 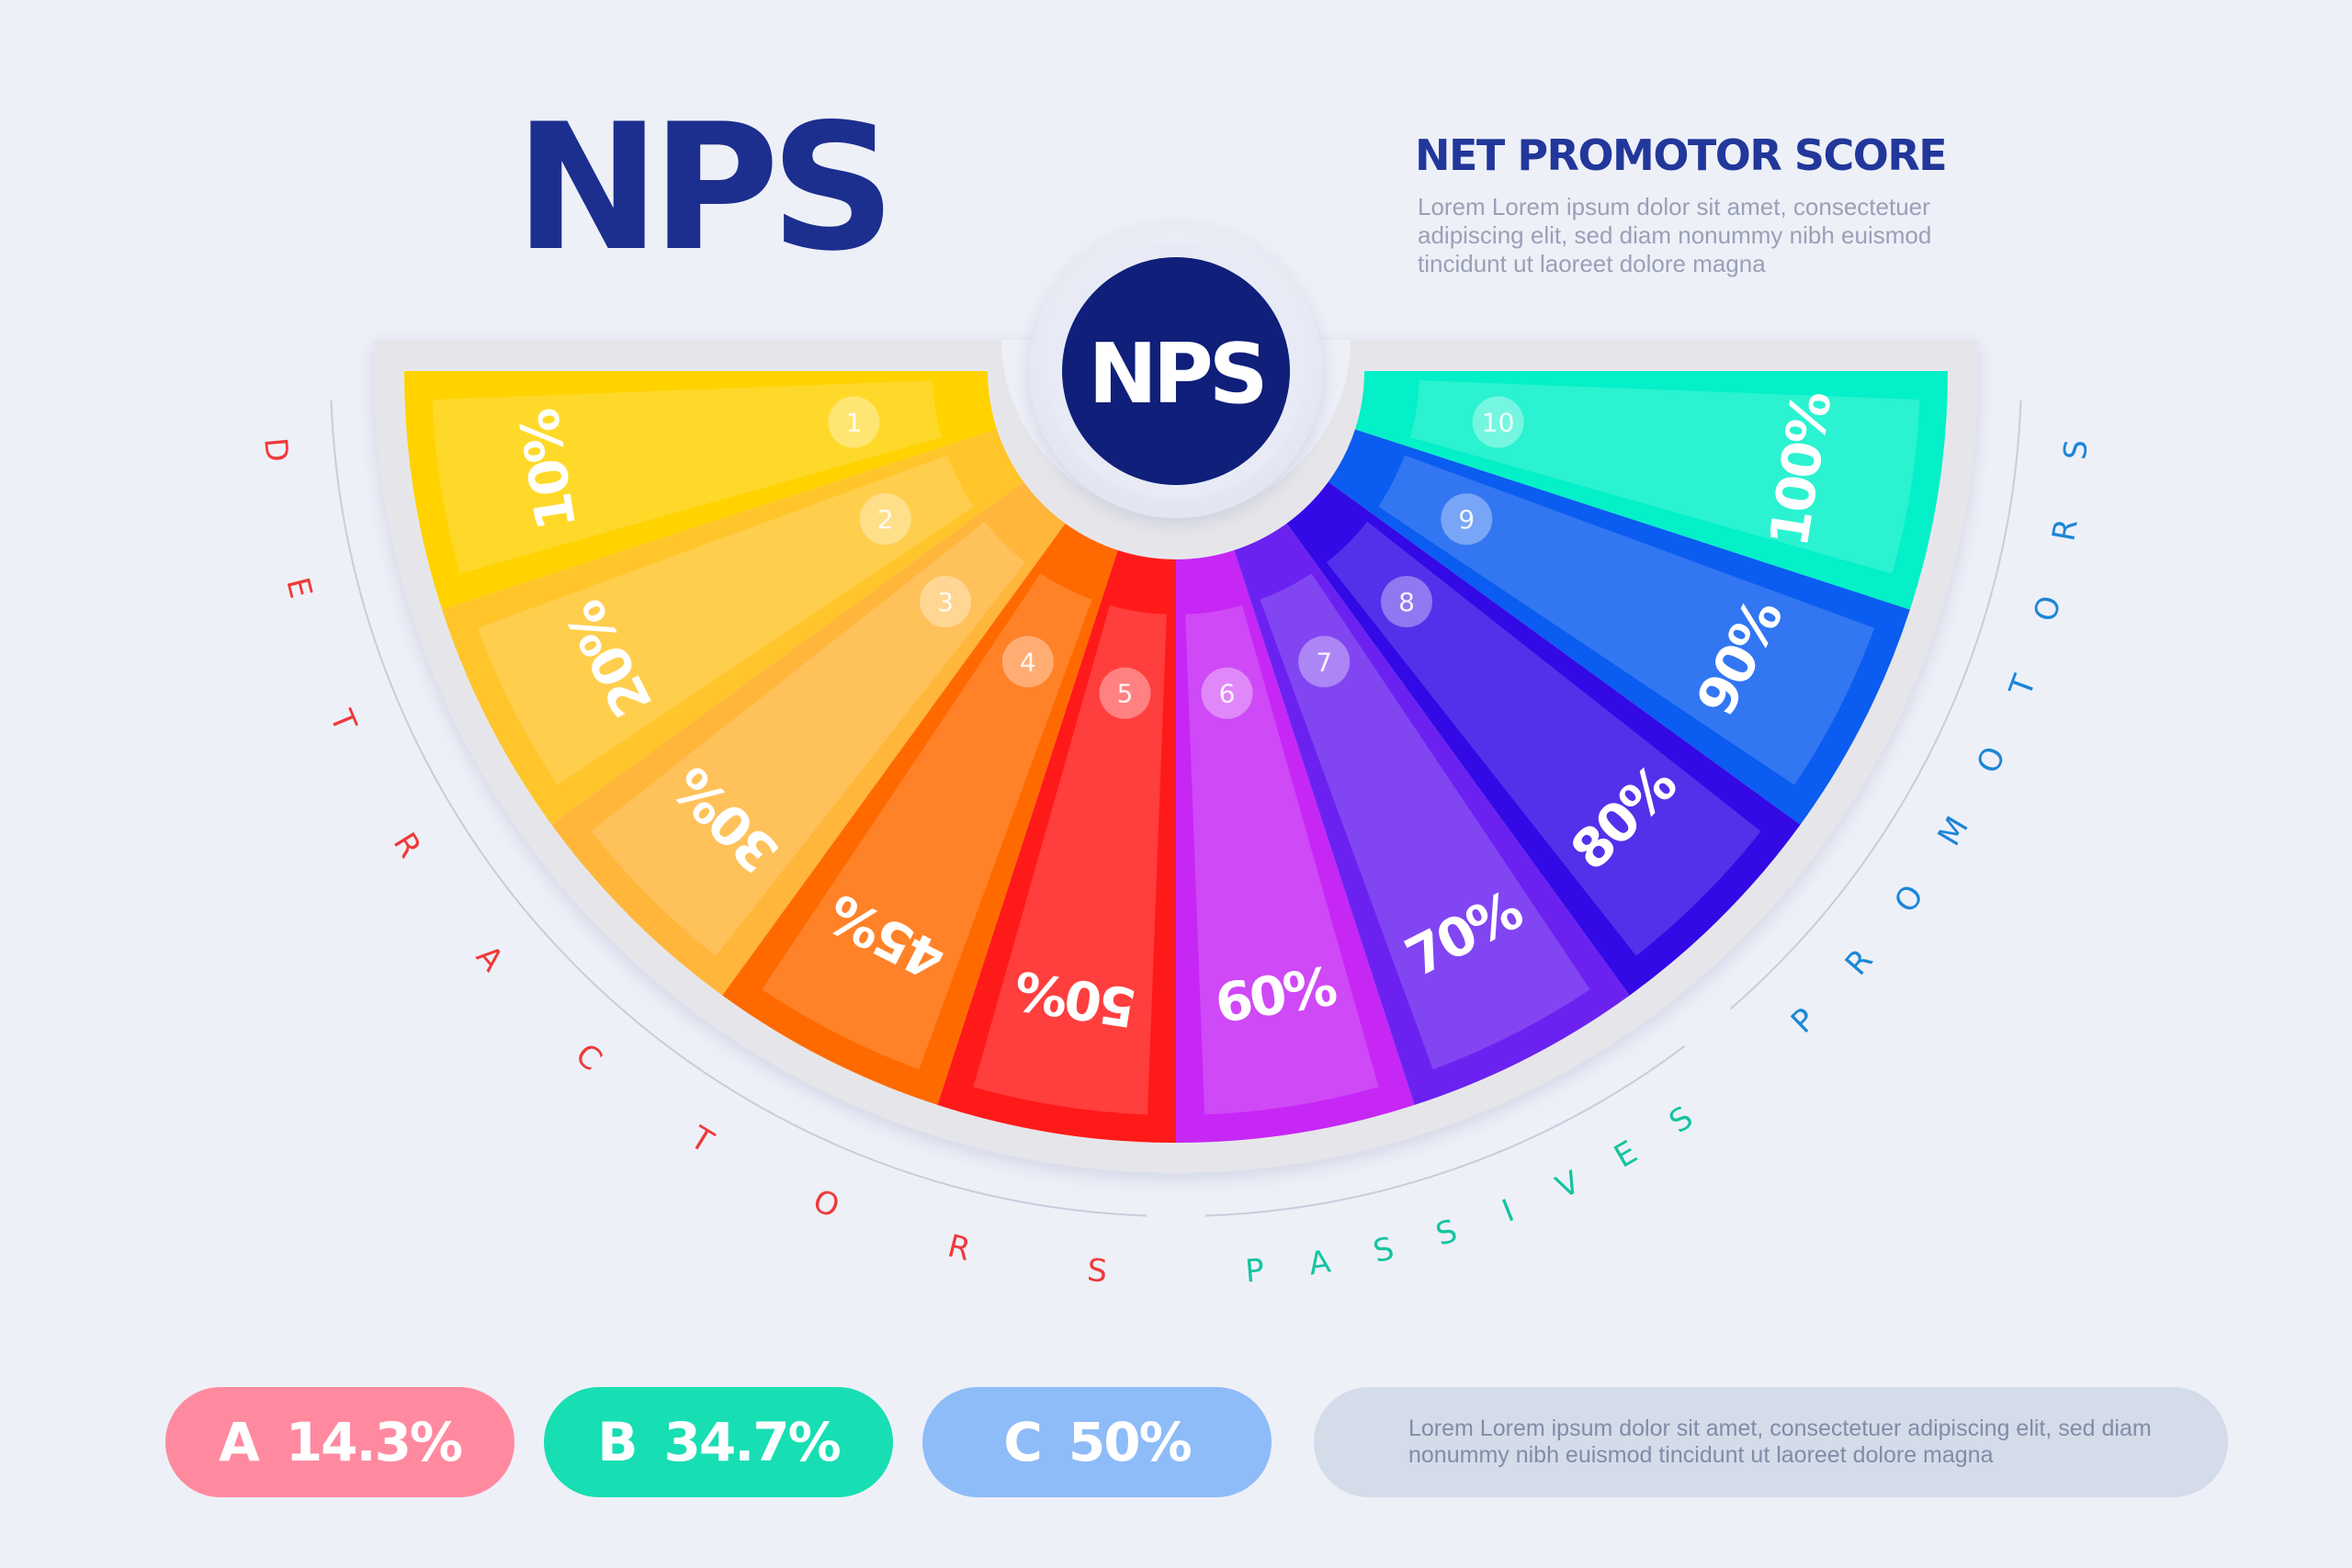 What do you see at coordinates (1509, 1211) in the screenshot?
I see `passives-label-char: I` at bounding box center [1509, 1211].